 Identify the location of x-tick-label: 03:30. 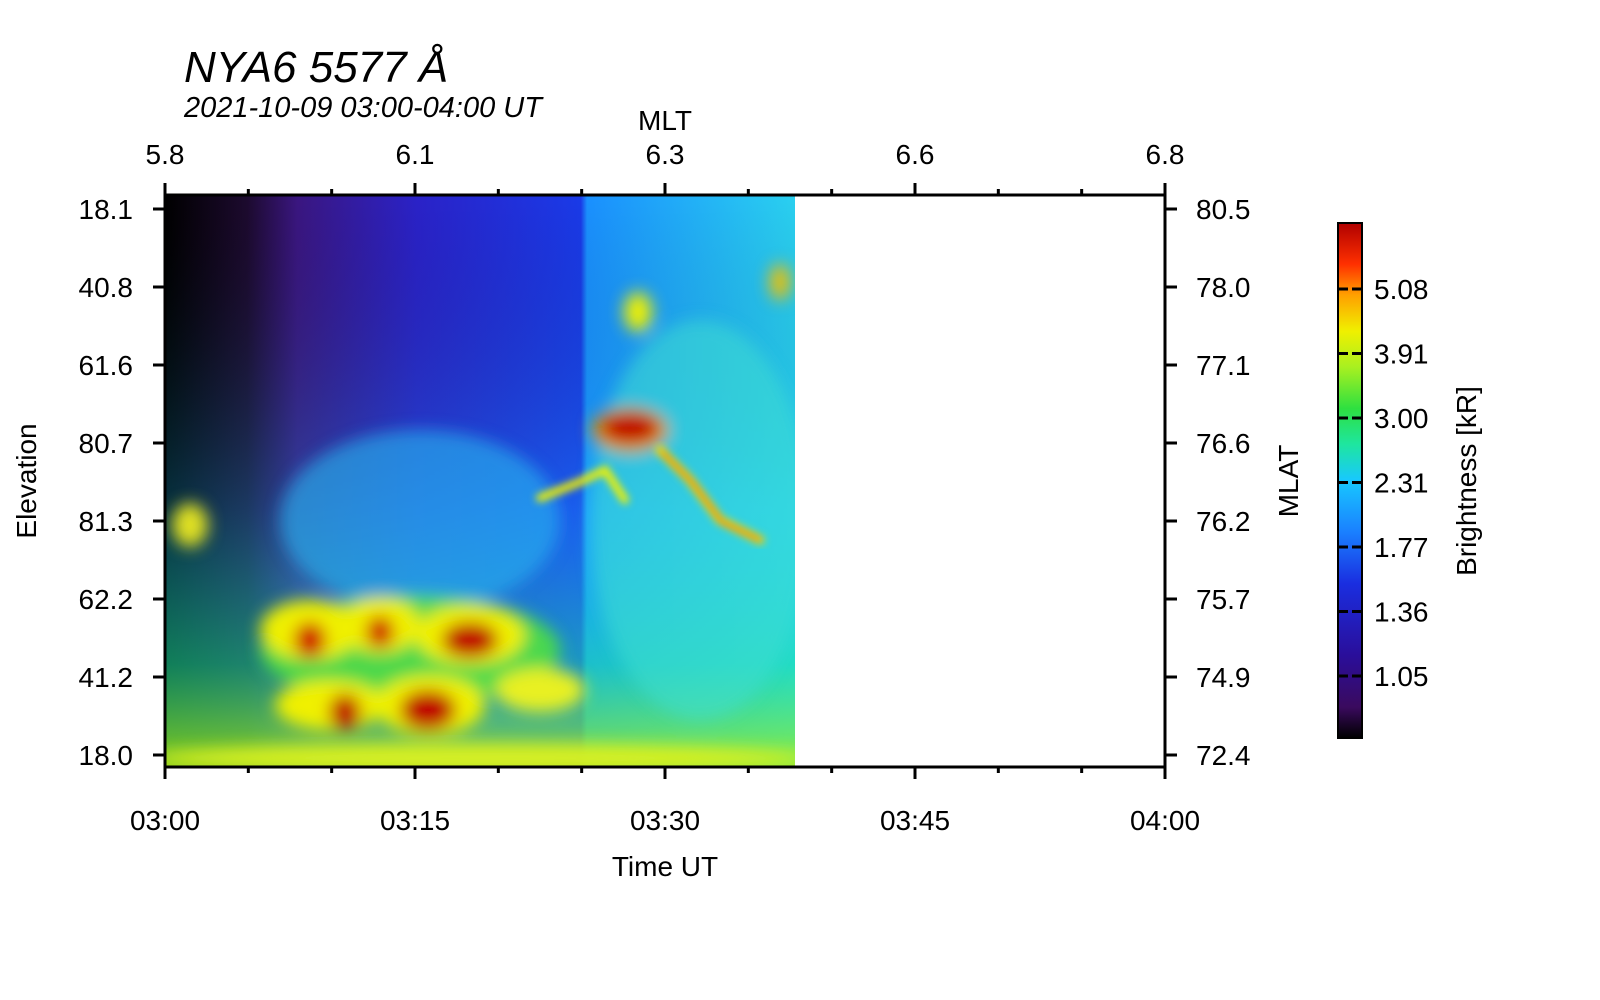
(665, 820).